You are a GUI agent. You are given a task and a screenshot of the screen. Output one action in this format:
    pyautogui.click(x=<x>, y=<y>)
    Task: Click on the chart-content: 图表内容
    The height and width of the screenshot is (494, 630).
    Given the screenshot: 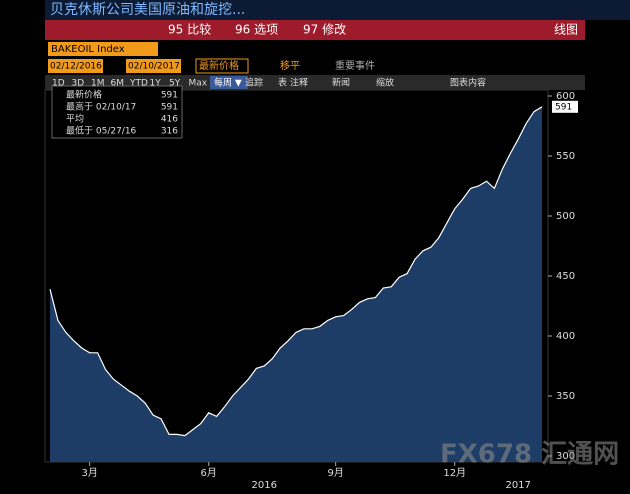 What is the action you would take?
    pyautogui.click(x=468, y=83)
    